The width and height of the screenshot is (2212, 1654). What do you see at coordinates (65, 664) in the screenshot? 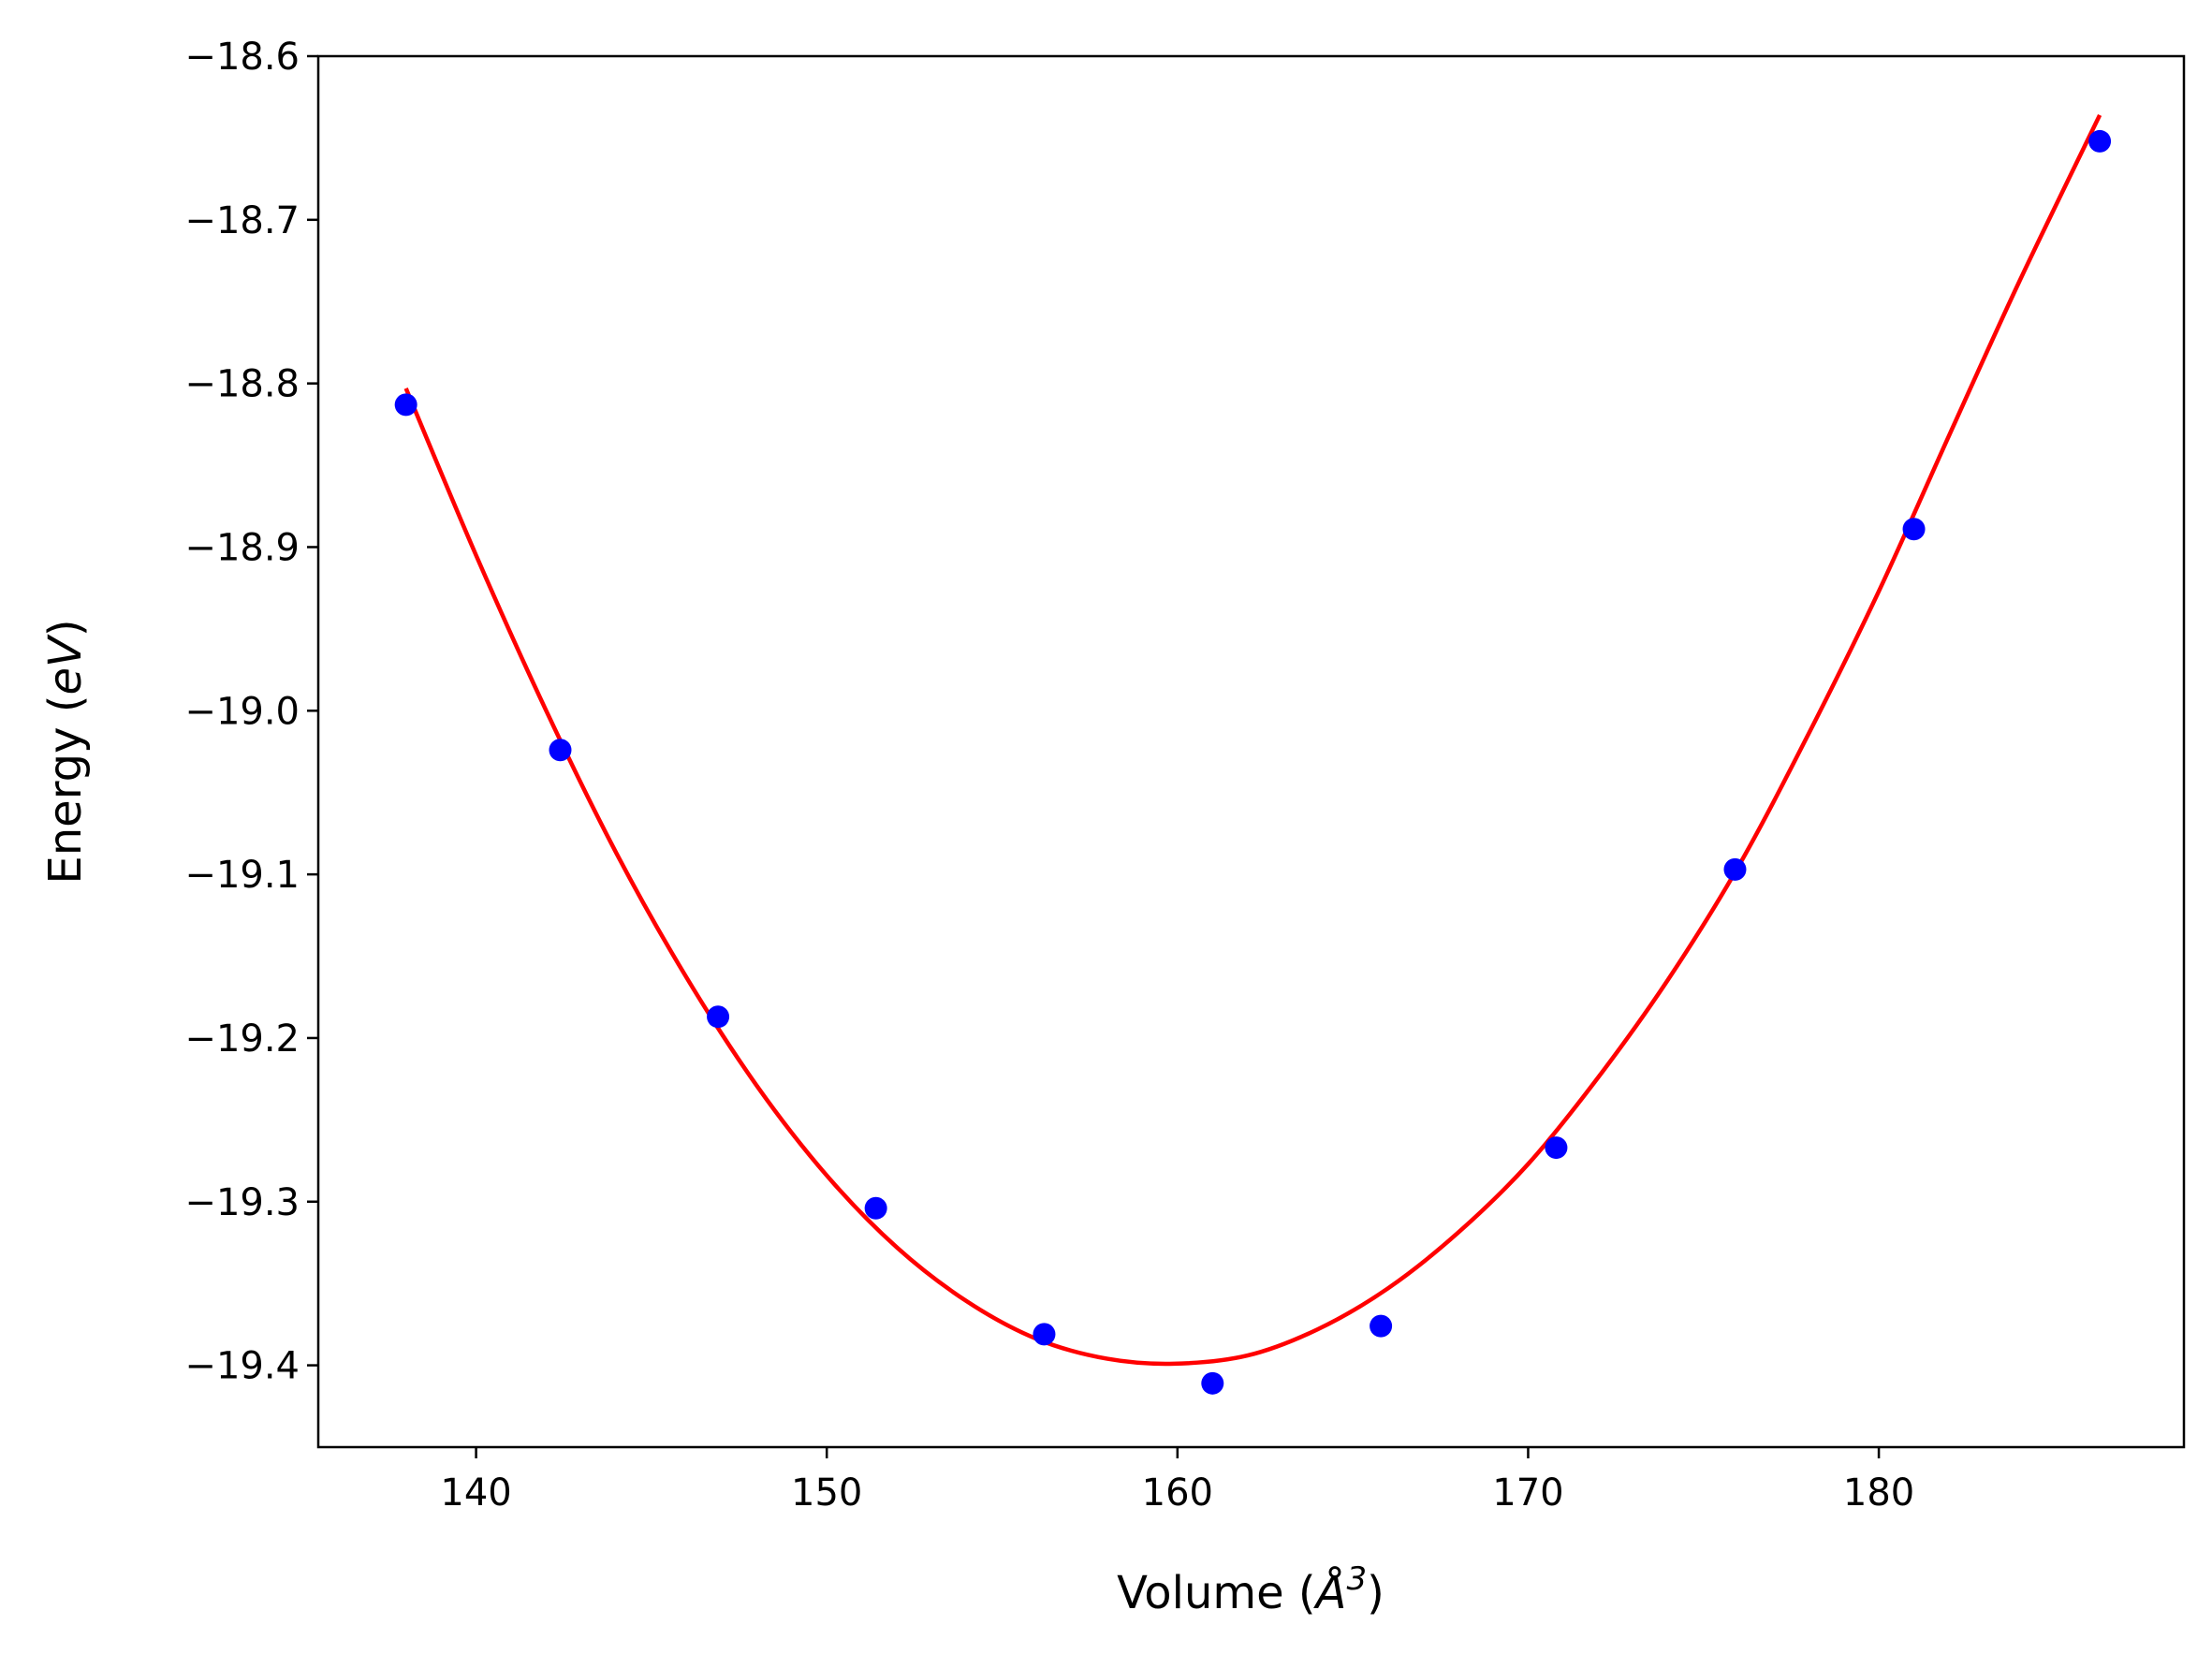
I see `y-axis-label-unit: eV` at bounding box center [65, 664].